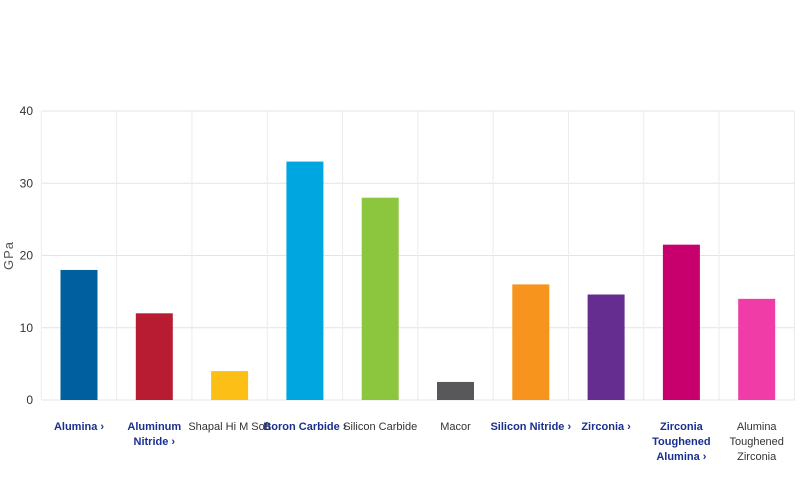 This screenshot has height=500, width=800. Describe the element at coordinates (29, 400) in the screenshot. I see `y-tick-label: 0` at that location.